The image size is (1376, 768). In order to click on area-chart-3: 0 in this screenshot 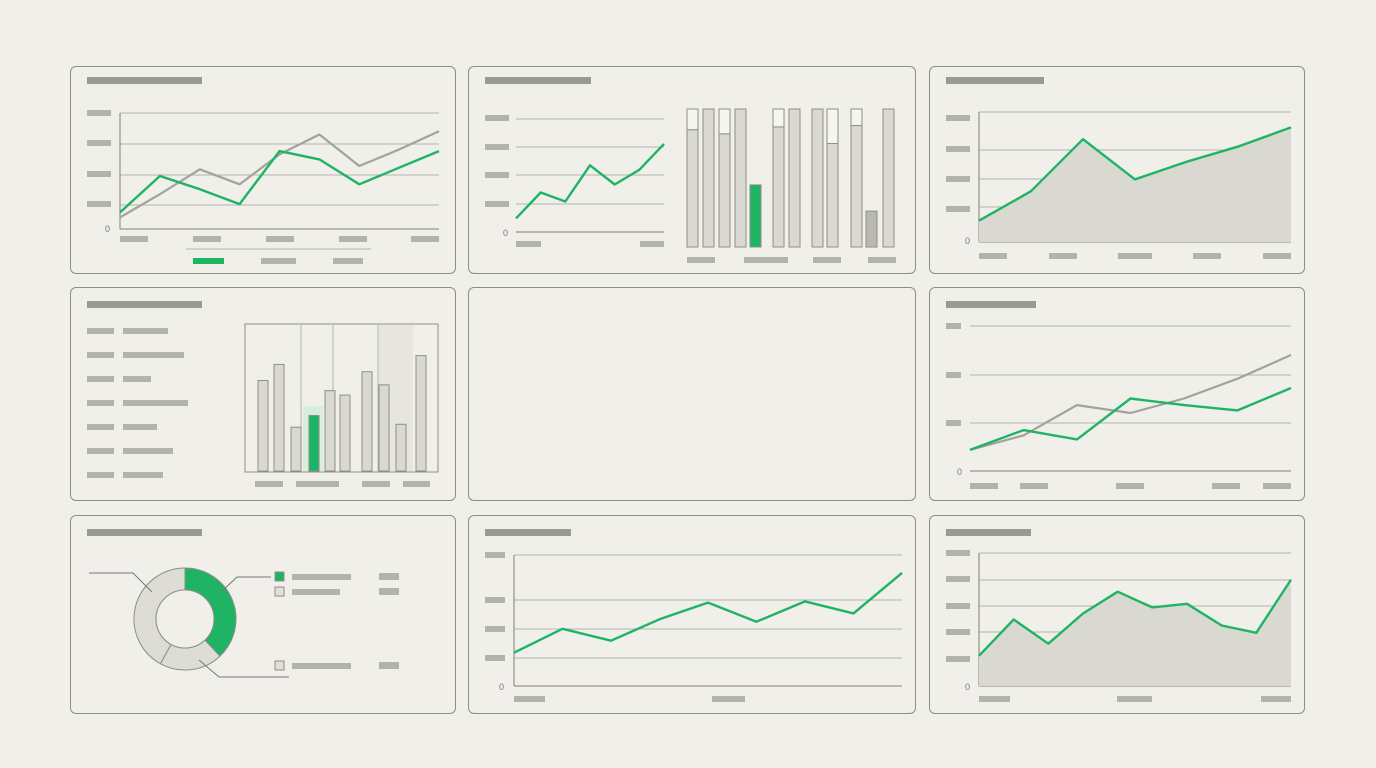, I will do `click(1119, 168)`.